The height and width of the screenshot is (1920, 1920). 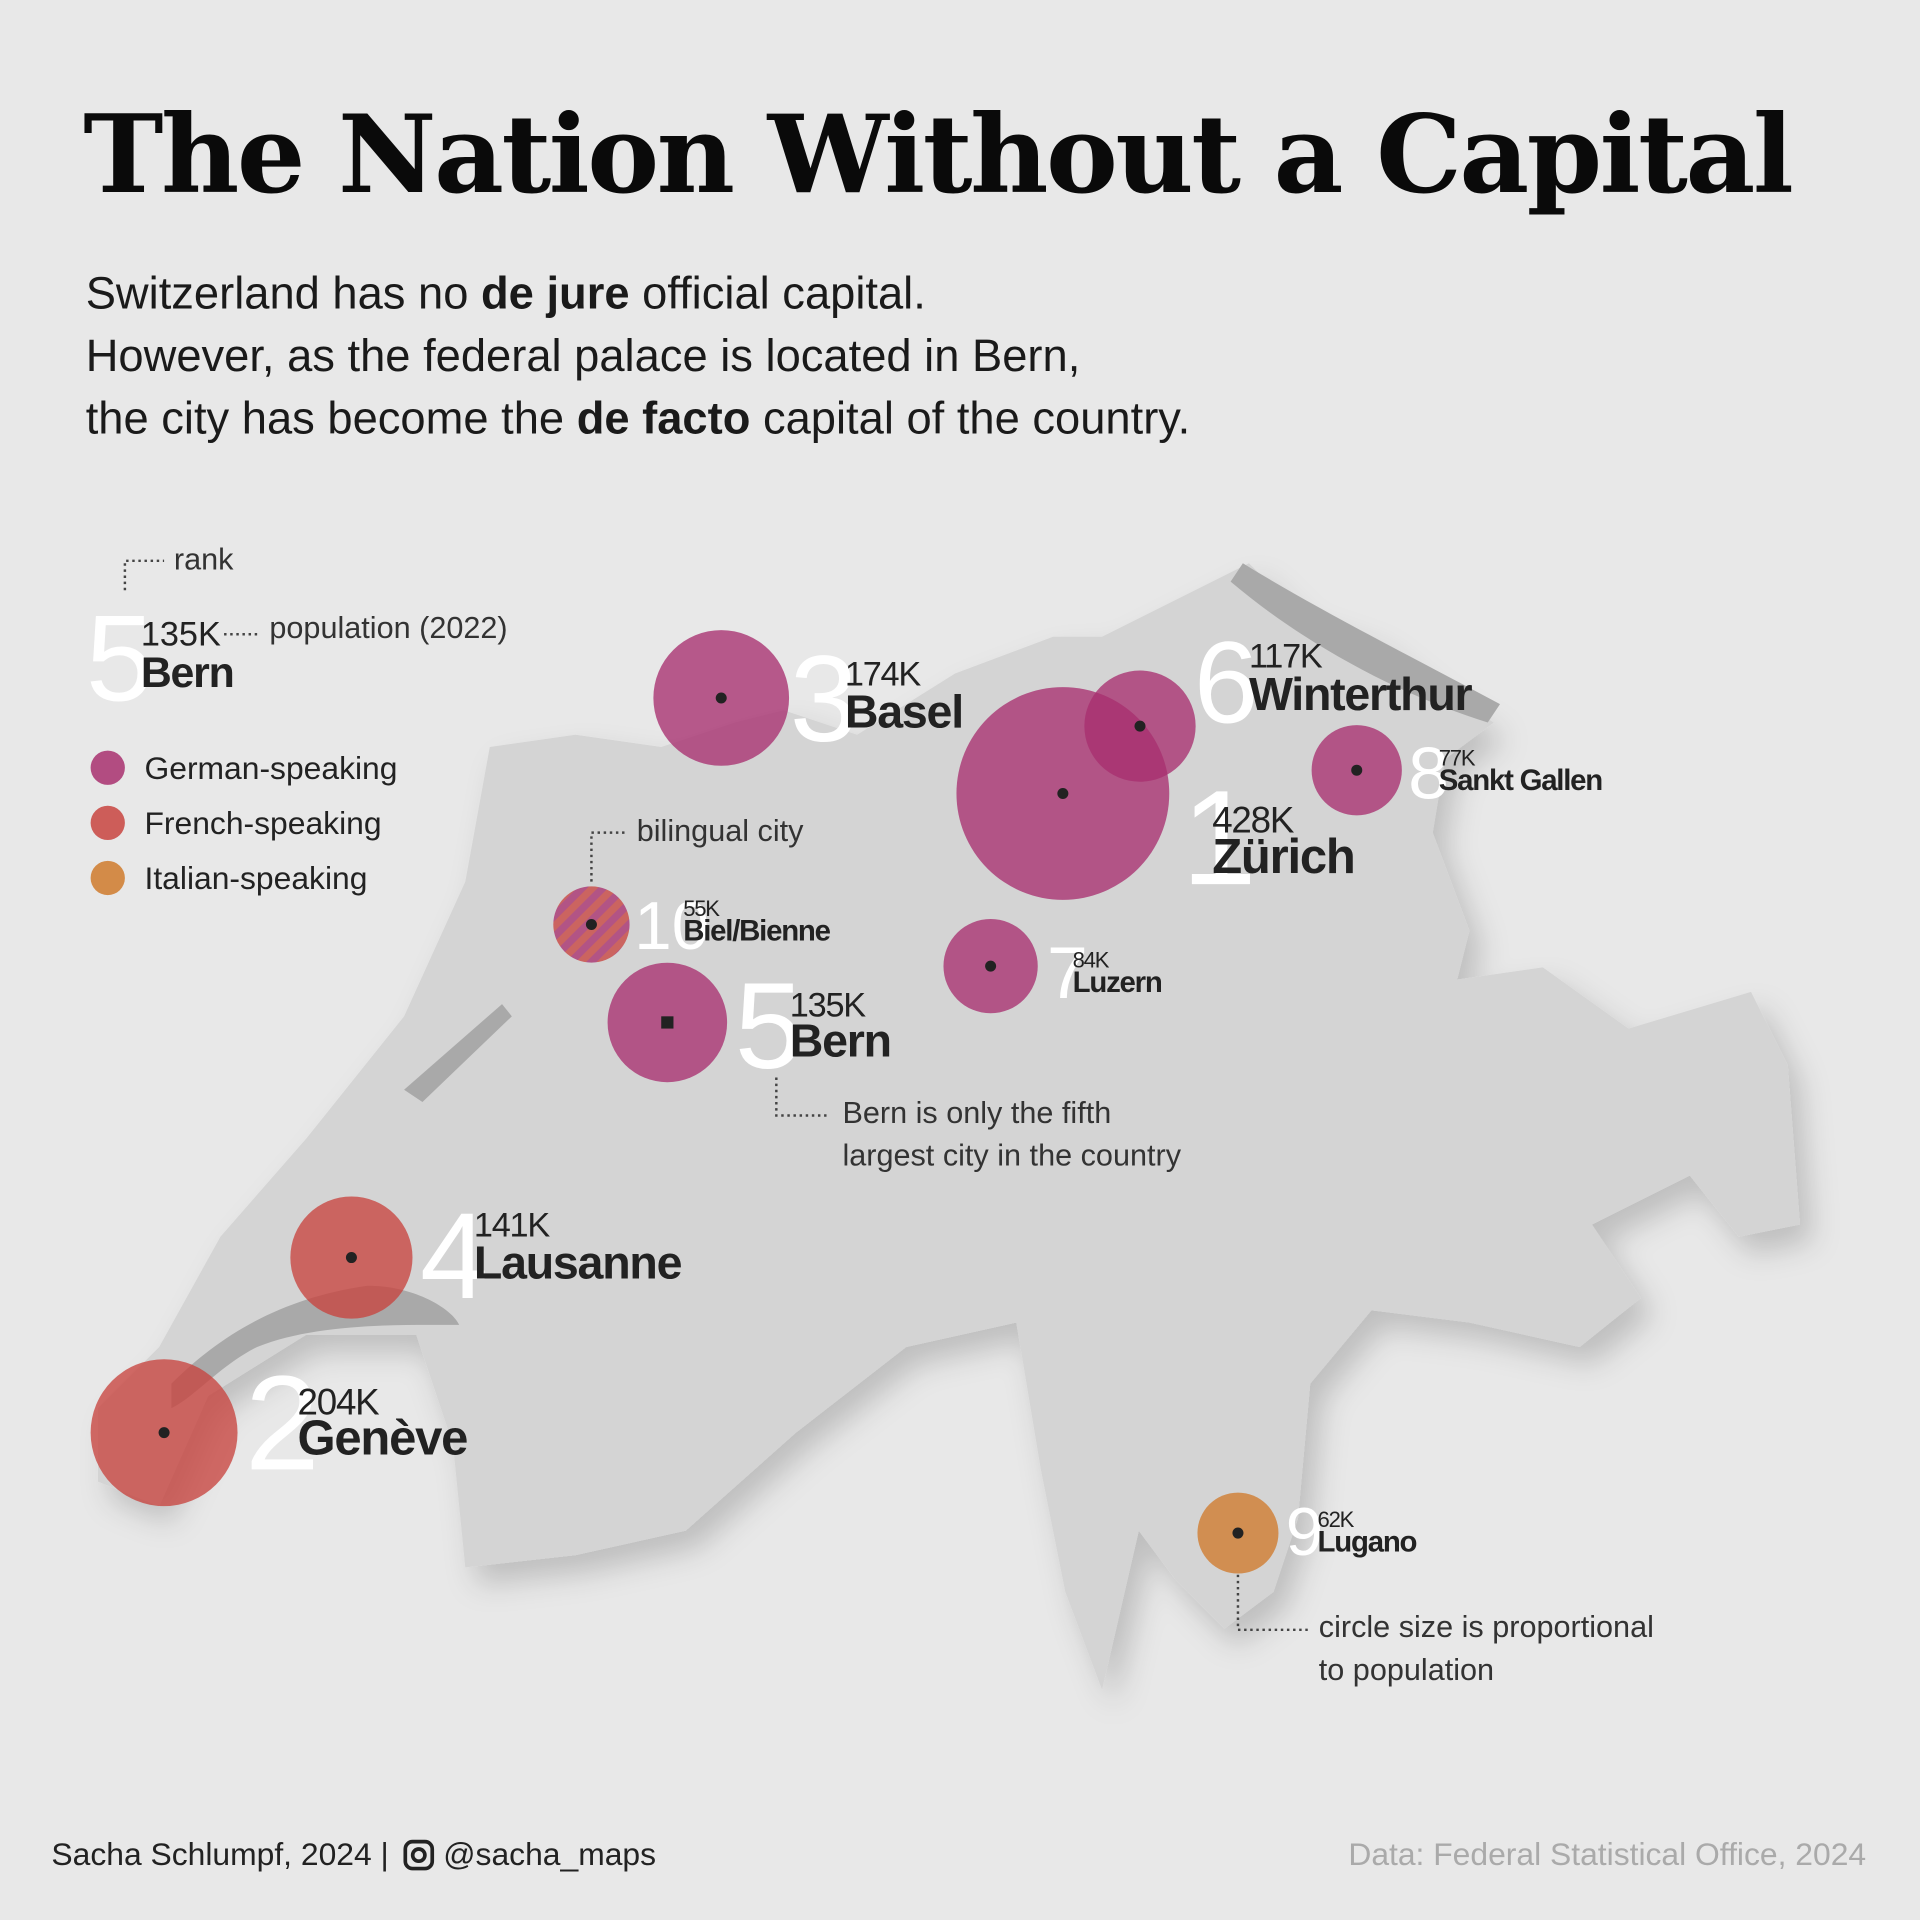 What do you see at coordinates (1286, 656) in the screenshot?
I see `city-population: 117K` at bounding box center [1286, 656].